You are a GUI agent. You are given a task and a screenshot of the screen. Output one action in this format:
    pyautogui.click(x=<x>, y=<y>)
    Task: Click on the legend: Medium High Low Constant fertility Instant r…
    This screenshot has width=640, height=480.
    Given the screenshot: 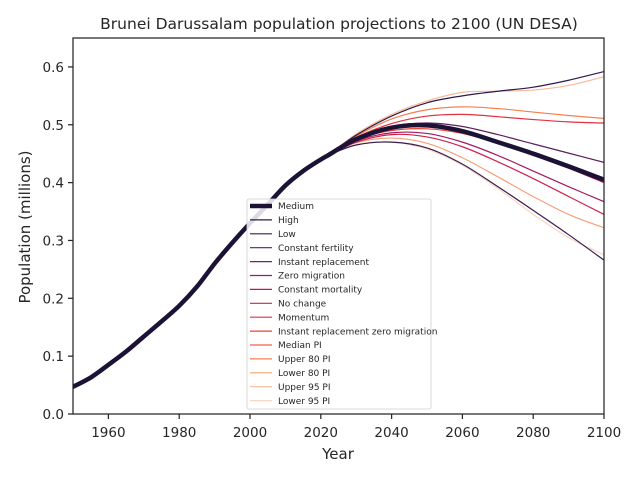 What is the action you would take?
    pyautogui.click(x=341, y=304)
    